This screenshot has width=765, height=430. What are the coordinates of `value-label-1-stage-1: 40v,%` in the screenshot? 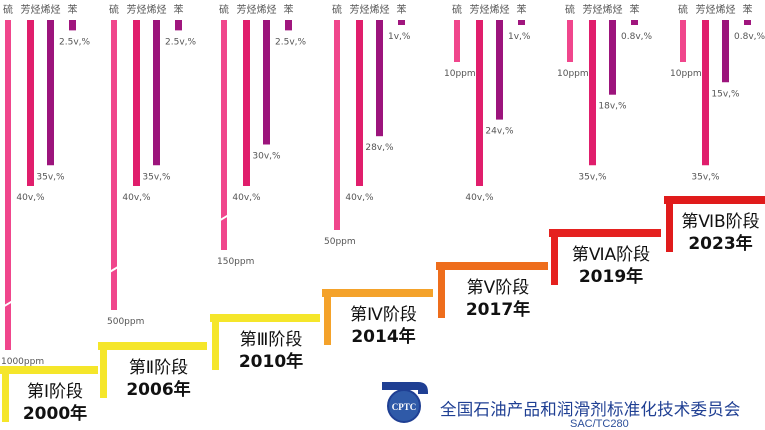 It's located at (30, 198).